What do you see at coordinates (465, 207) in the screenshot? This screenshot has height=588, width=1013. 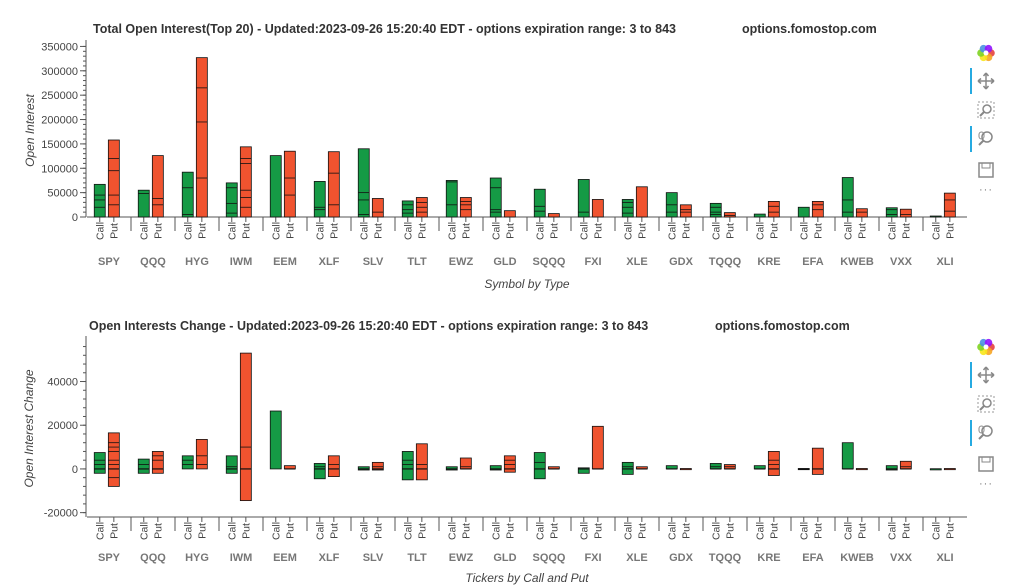 I see `bar-ewz-put` at bounding box center [465, 207].